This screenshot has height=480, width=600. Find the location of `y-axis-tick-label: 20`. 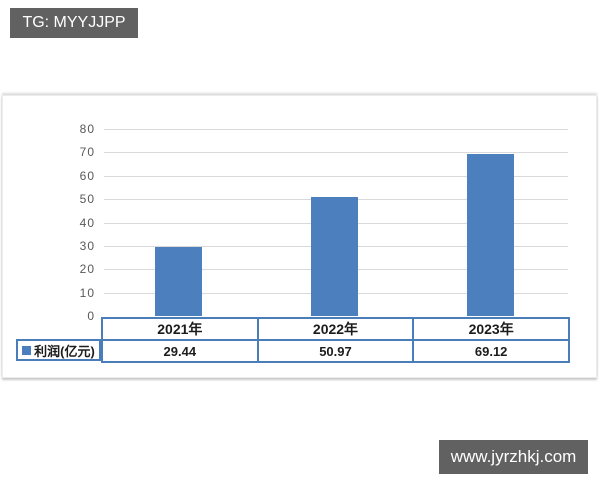

y-axis-tick-label: 20 is located at coordinates (87, 269).